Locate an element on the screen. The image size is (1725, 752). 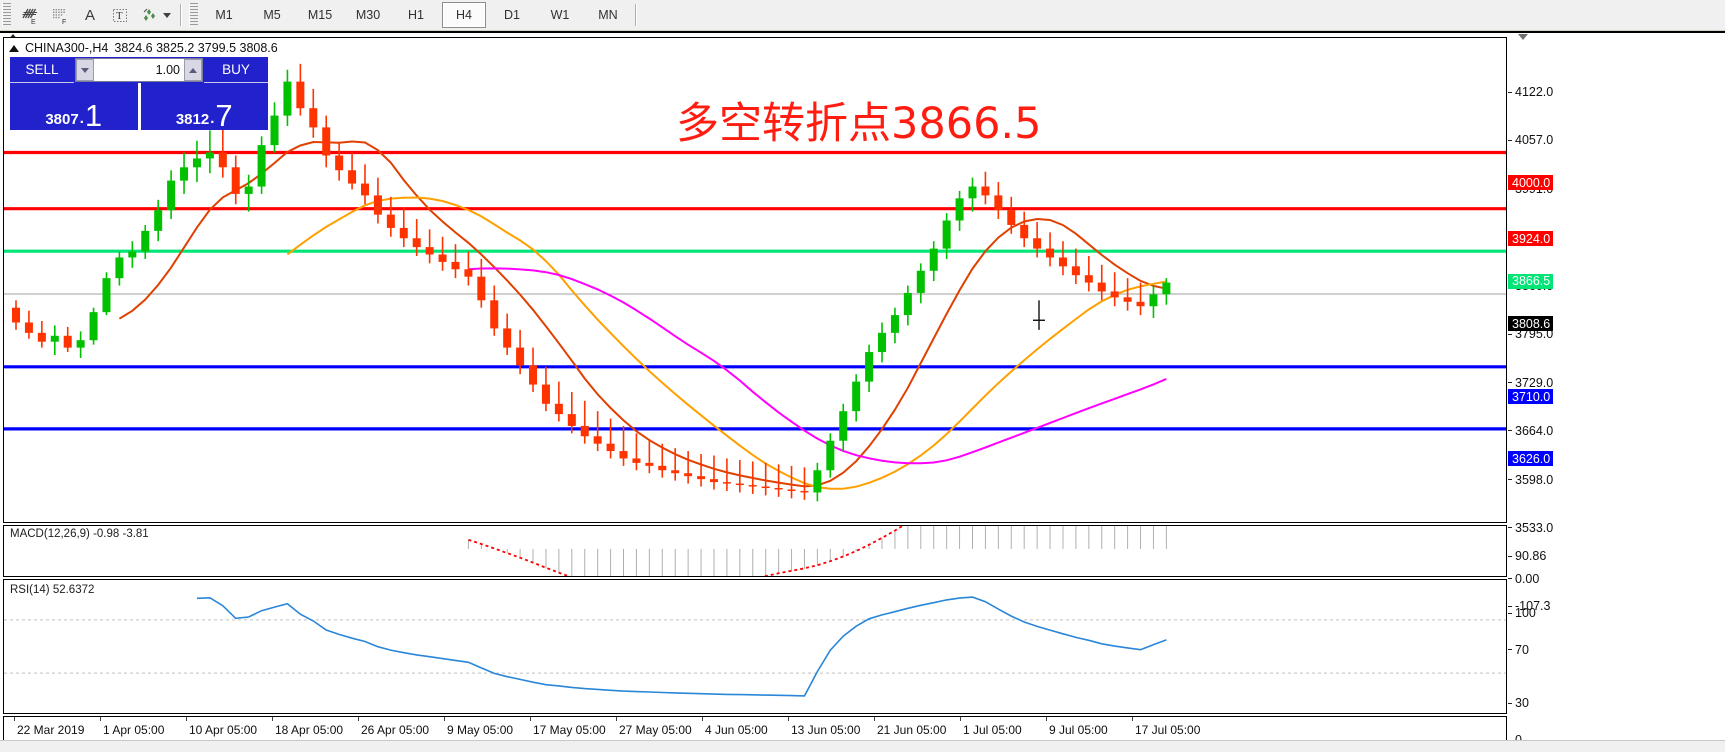
time-axis-label: 10 Apr 05:00 is located at coordinates (223, 730).